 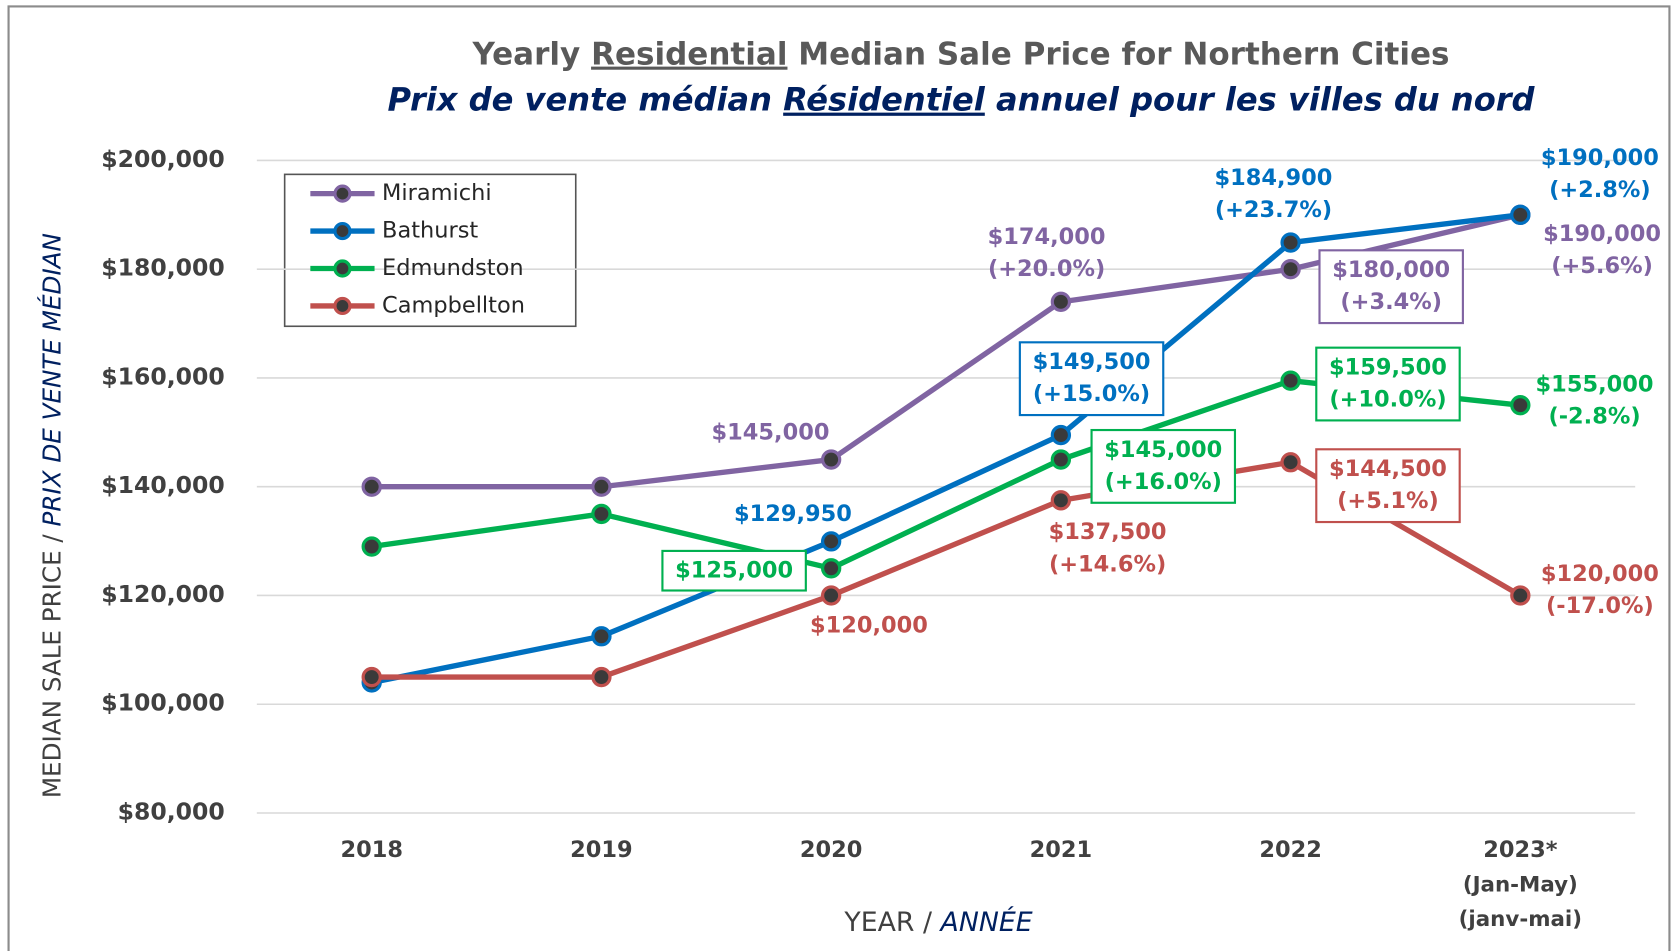 I want to click on change-label: (+23.7%), so click(x=1273, y=210).